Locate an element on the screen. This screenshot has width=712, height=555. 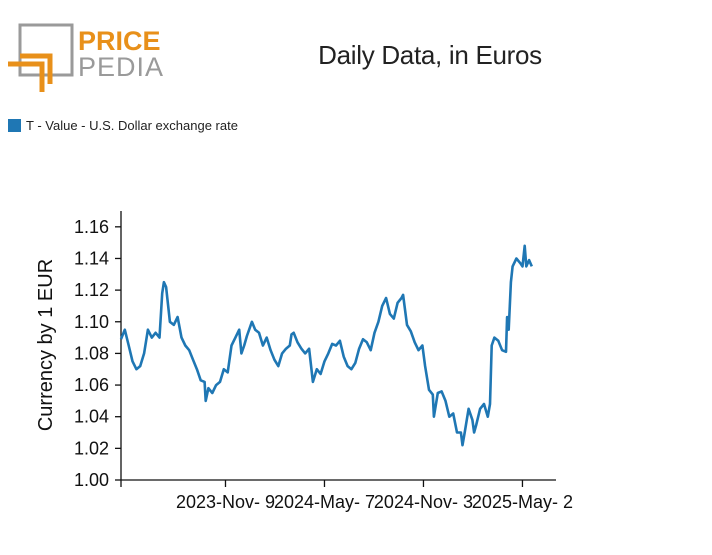
x-tick-label: 2025-May- 2 is located at coordinates (522, 502).